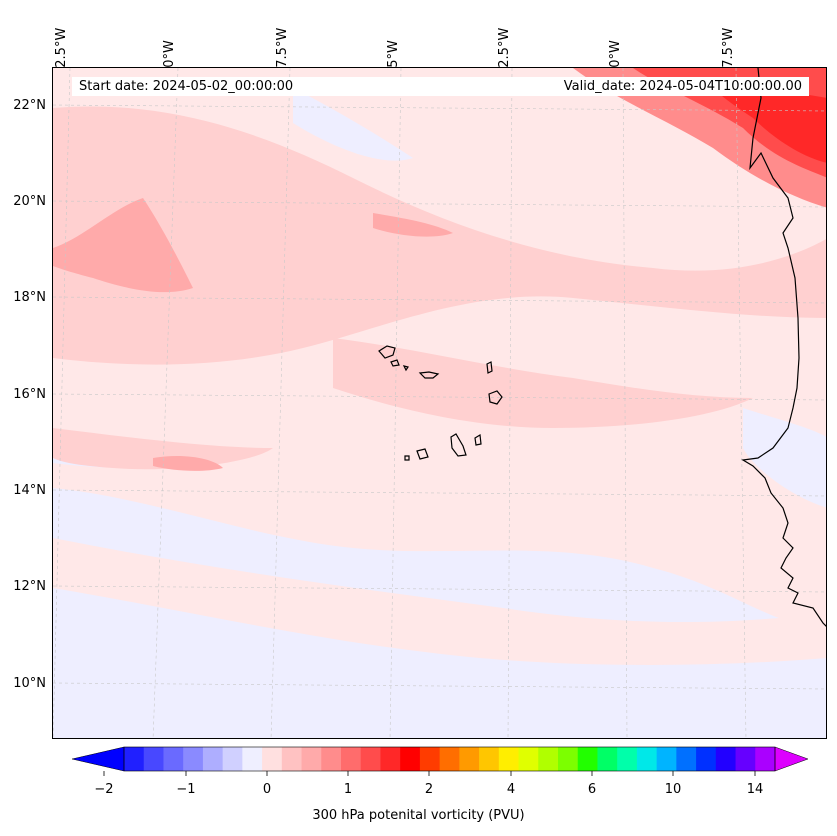  What do you see at coordinates (673, 789) in the screenshot?
I see `cbar-tick-10: 10` at bounding box center [673, 789].